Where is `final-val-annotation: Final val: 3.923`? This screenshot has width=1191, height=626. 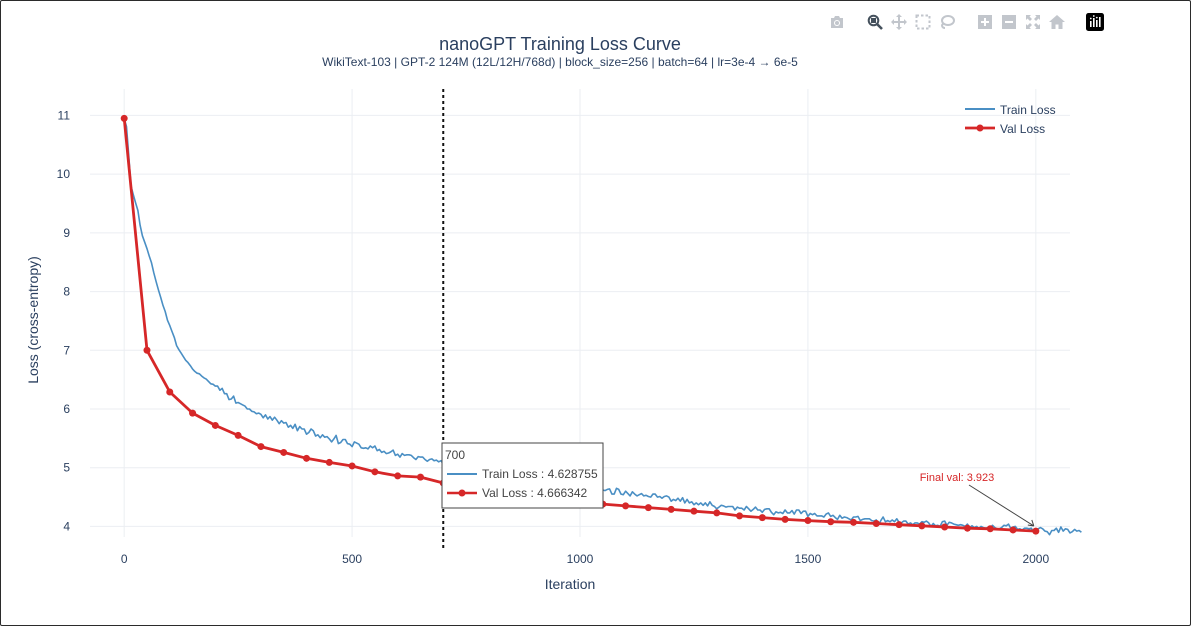
final-val-annotation: Final val: 3.923 is located at coordinates (977, 499).